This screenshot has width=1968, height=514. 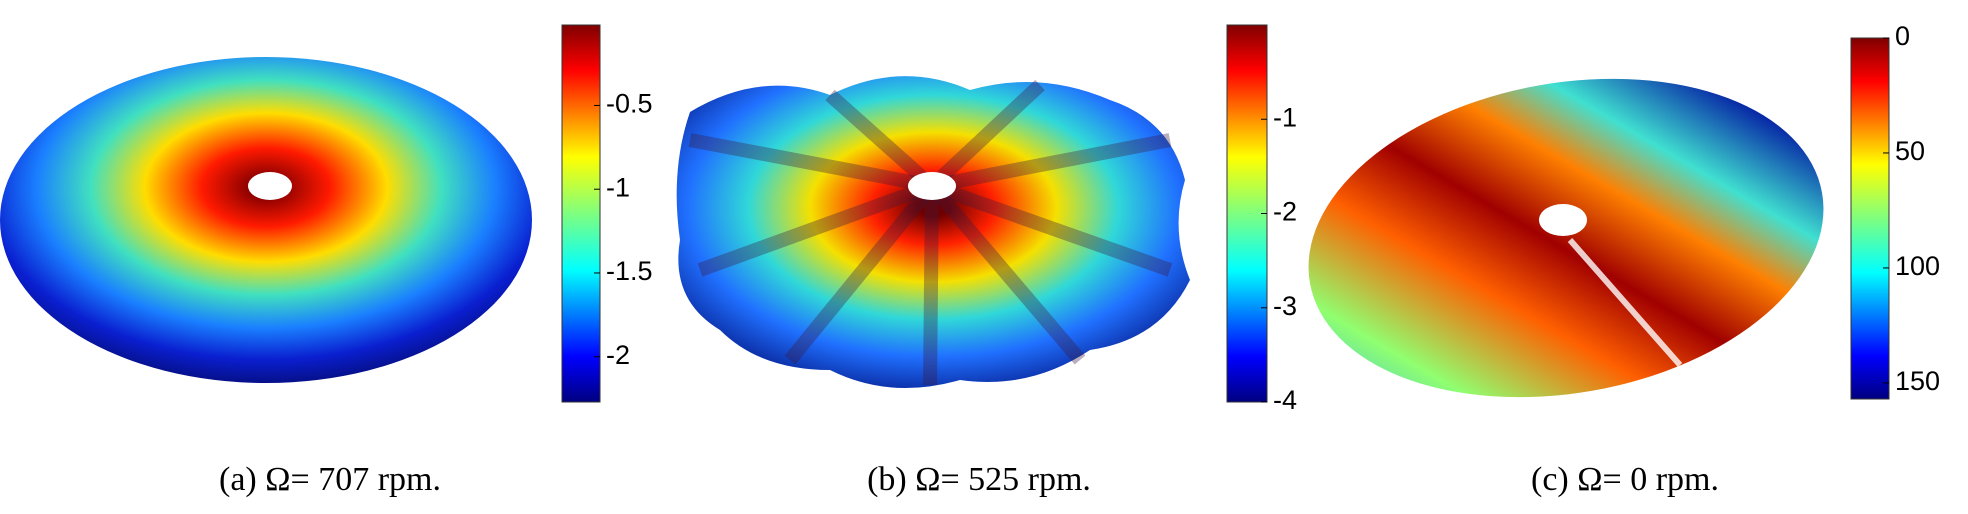 I want to click on caption: (b) Ω= 525 rpm., so click(x=979, y=479).